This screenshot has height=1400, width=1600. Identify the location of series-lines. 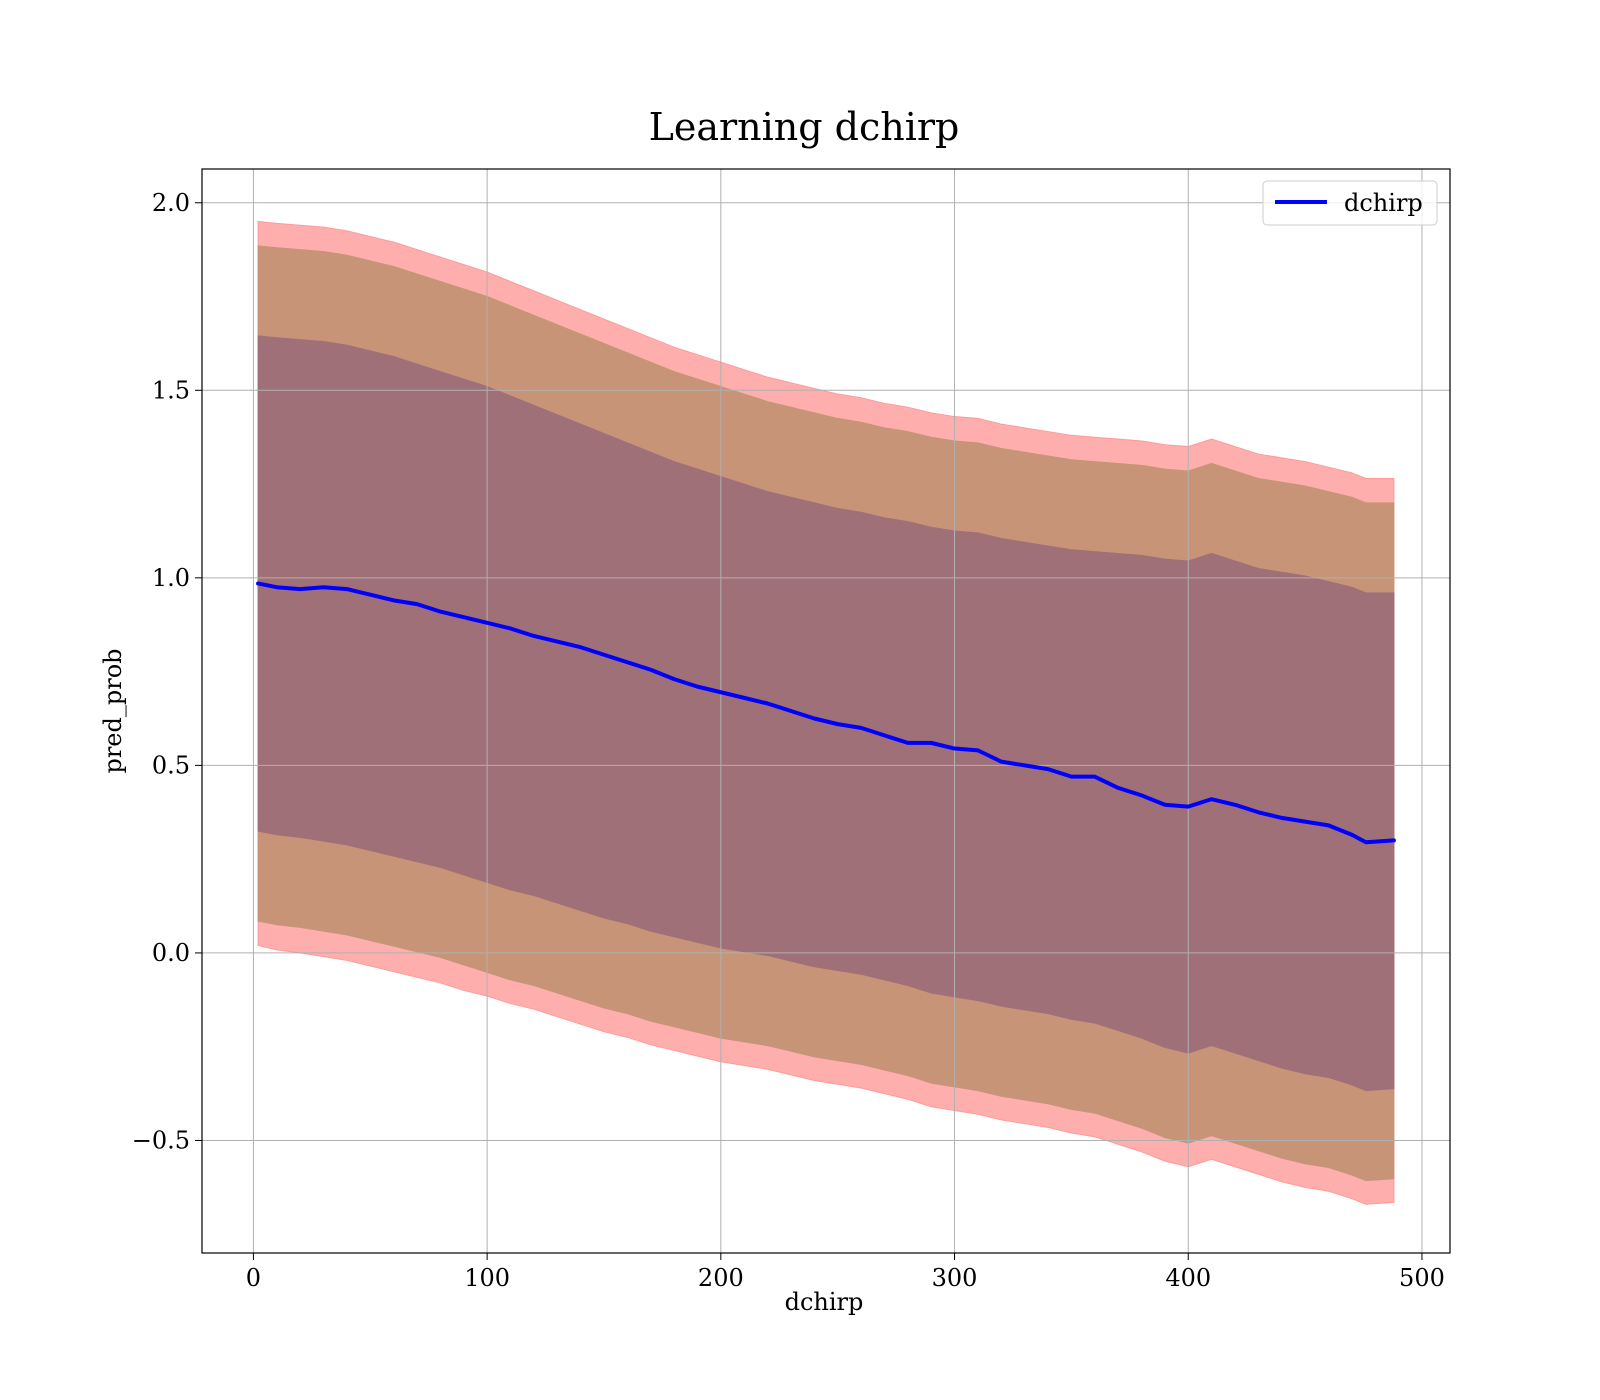
(826, 713).